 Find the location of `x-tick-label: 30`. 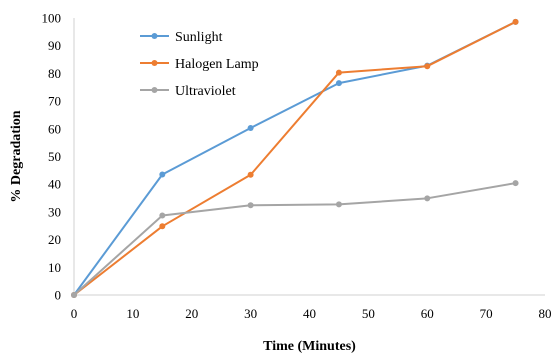

x-tick-label: 30 is located at coordinates (250, 313).